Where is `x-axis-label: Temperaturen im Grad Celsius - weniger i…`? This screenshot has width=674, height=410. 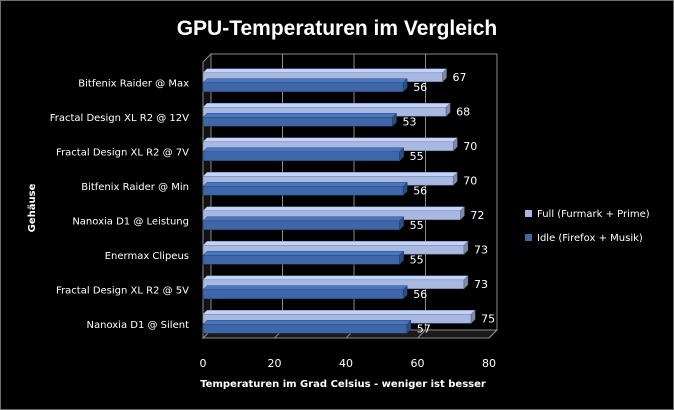
x-axis-label: Temperaturen im Grad Celsius - weniger i… is located at coordinates (343, 384).